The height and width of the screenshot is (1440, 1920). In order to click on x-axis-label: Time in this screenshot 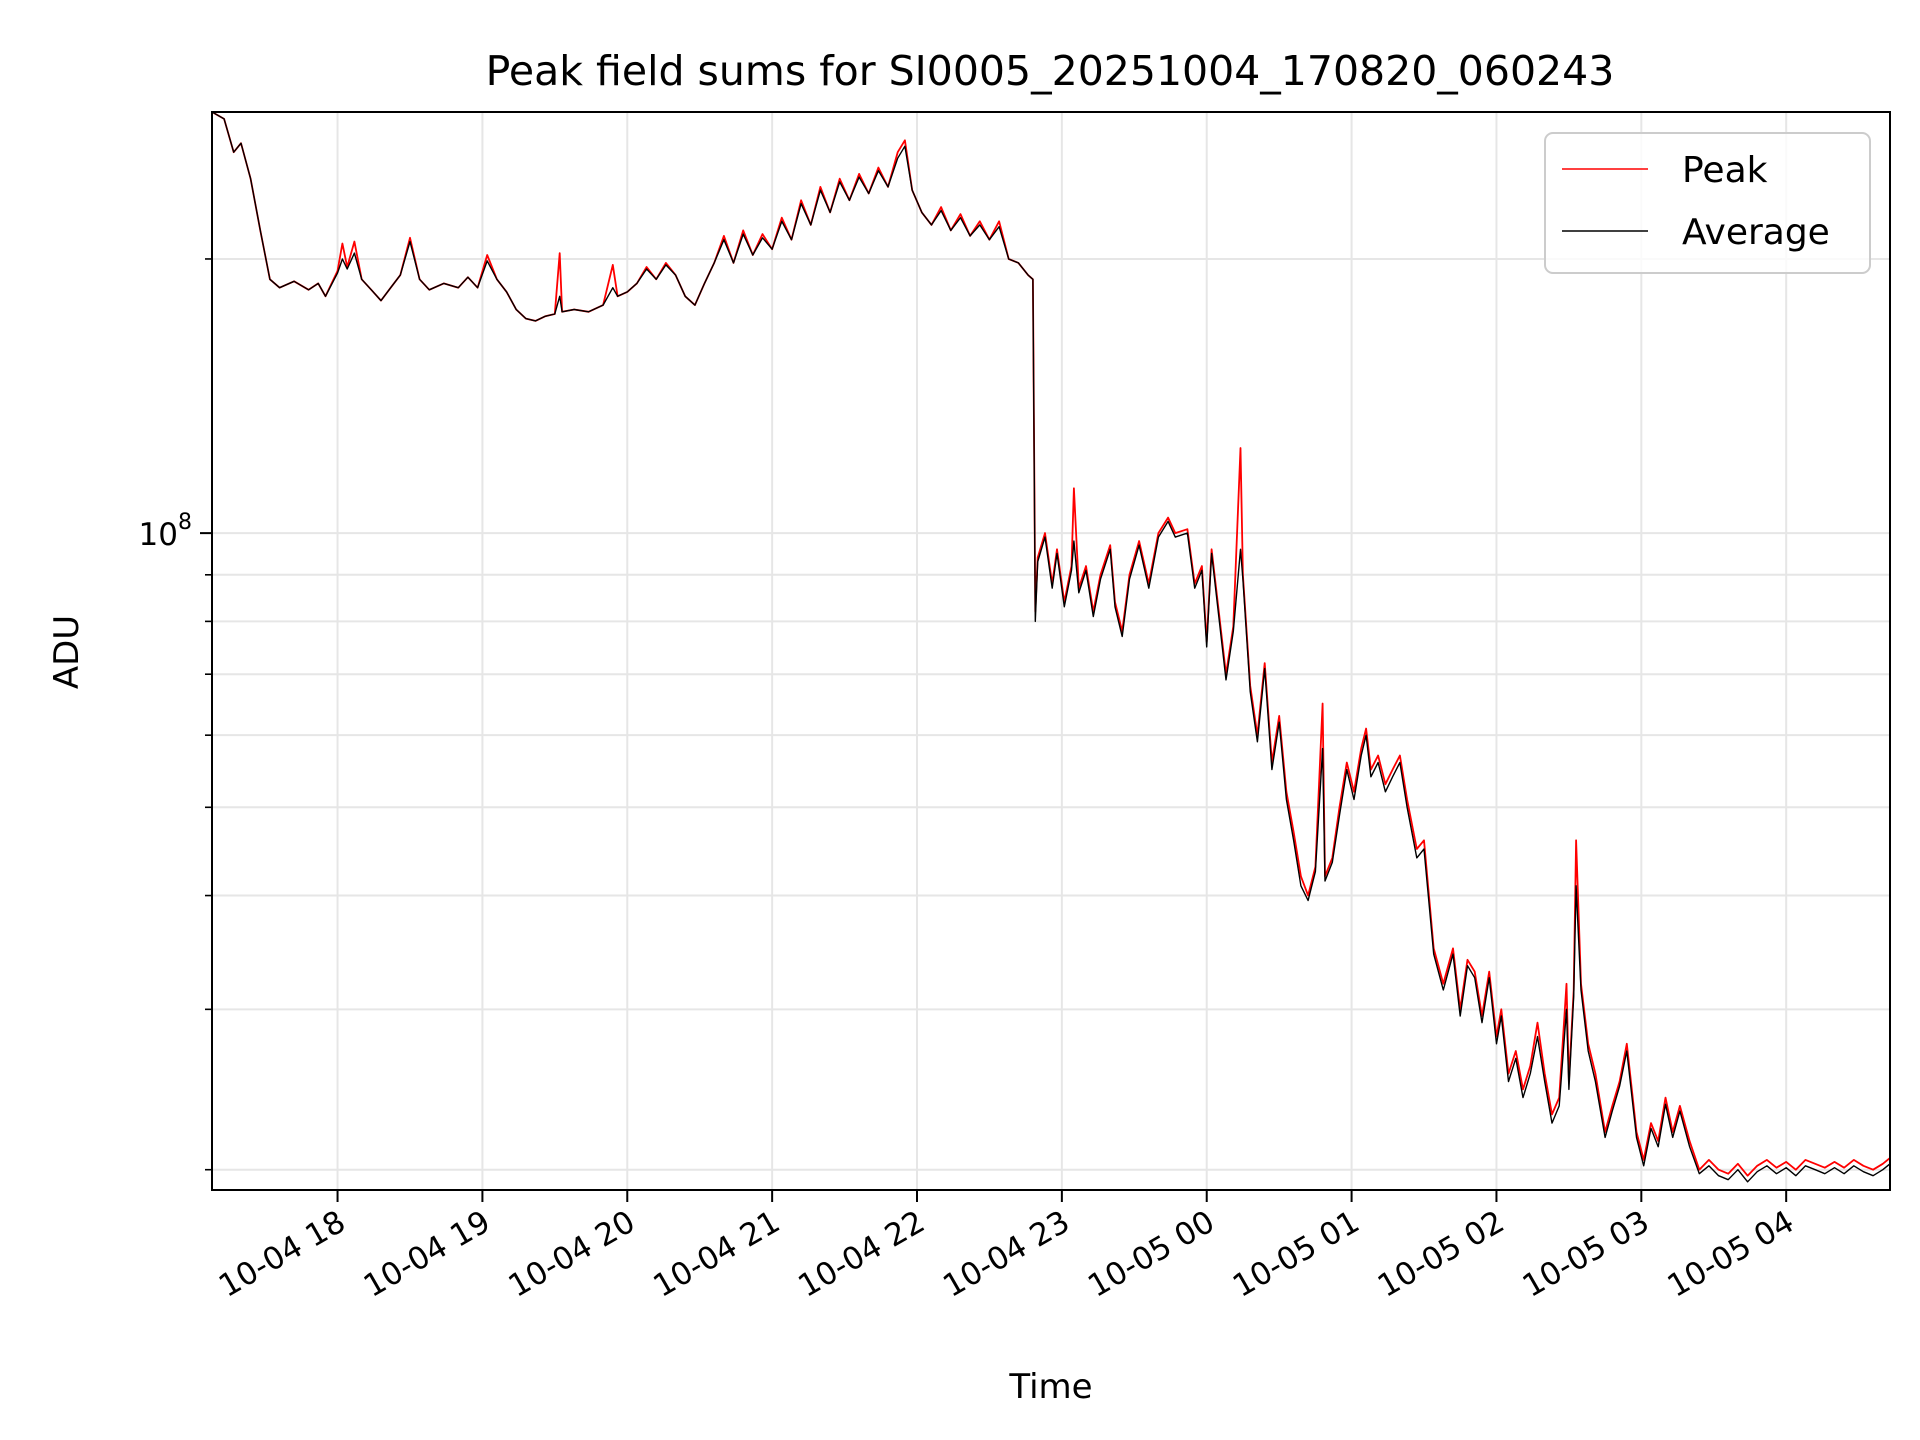, I will do `click(1050, 1387)`.